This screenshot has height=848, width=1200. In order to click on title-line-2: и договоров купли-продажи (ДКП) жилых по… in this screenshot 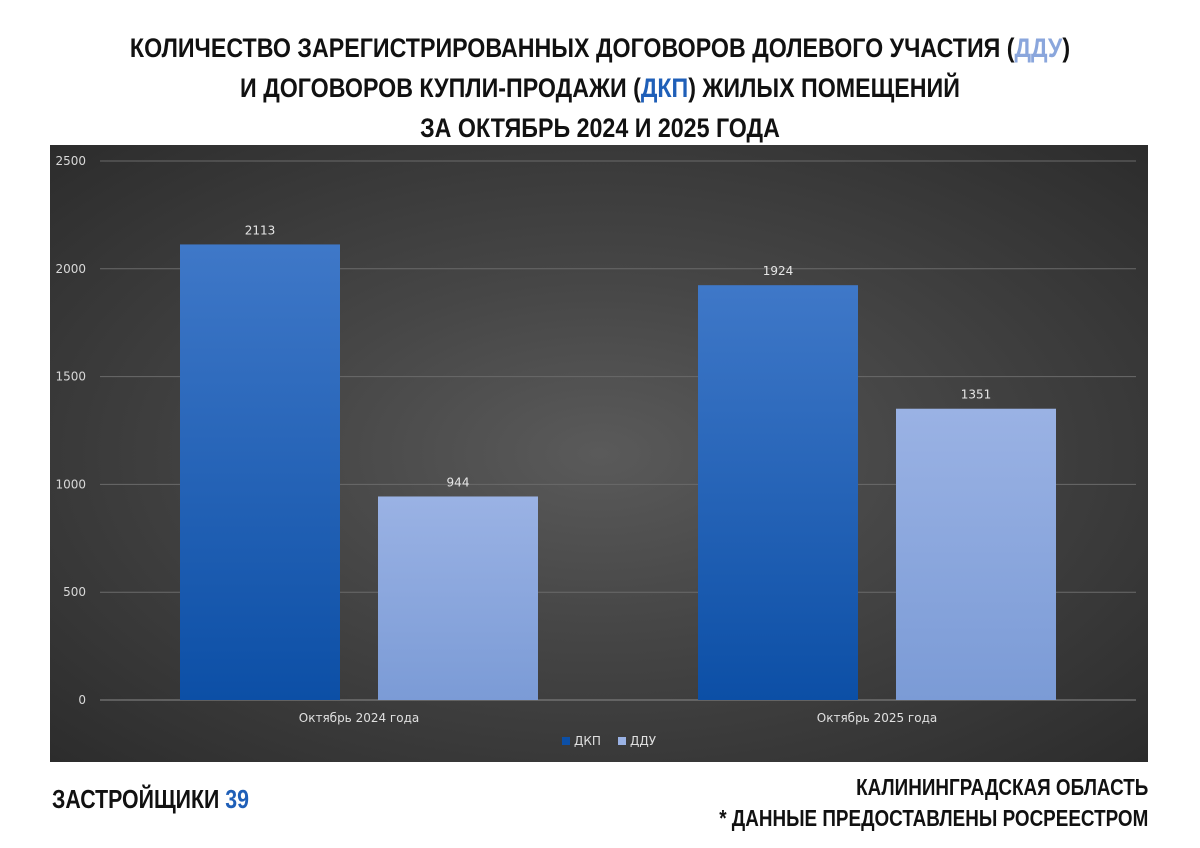, I will do `click(600, 88)`.